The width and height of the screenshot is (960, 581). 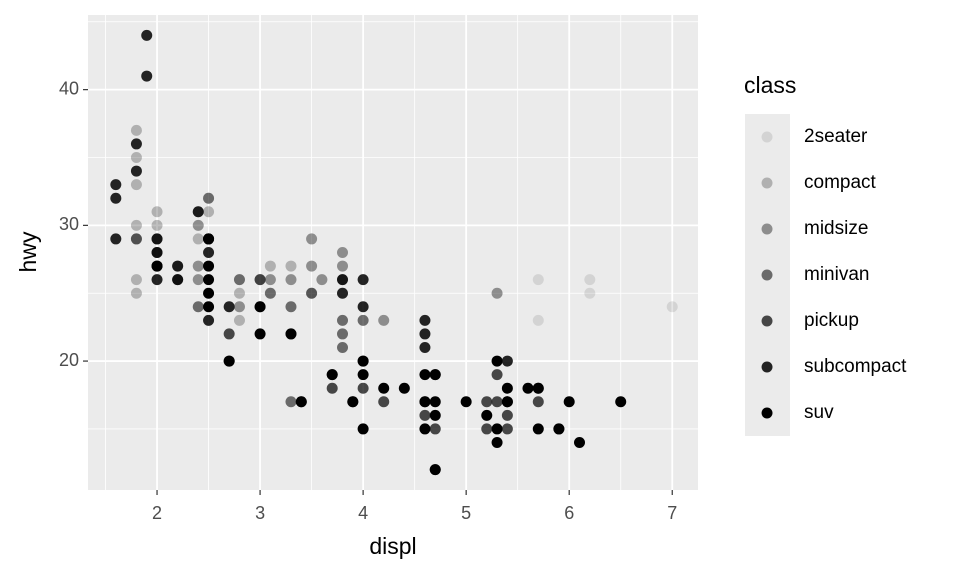 I want to click on y-tick-label: 40, so click(x=69, y=88).